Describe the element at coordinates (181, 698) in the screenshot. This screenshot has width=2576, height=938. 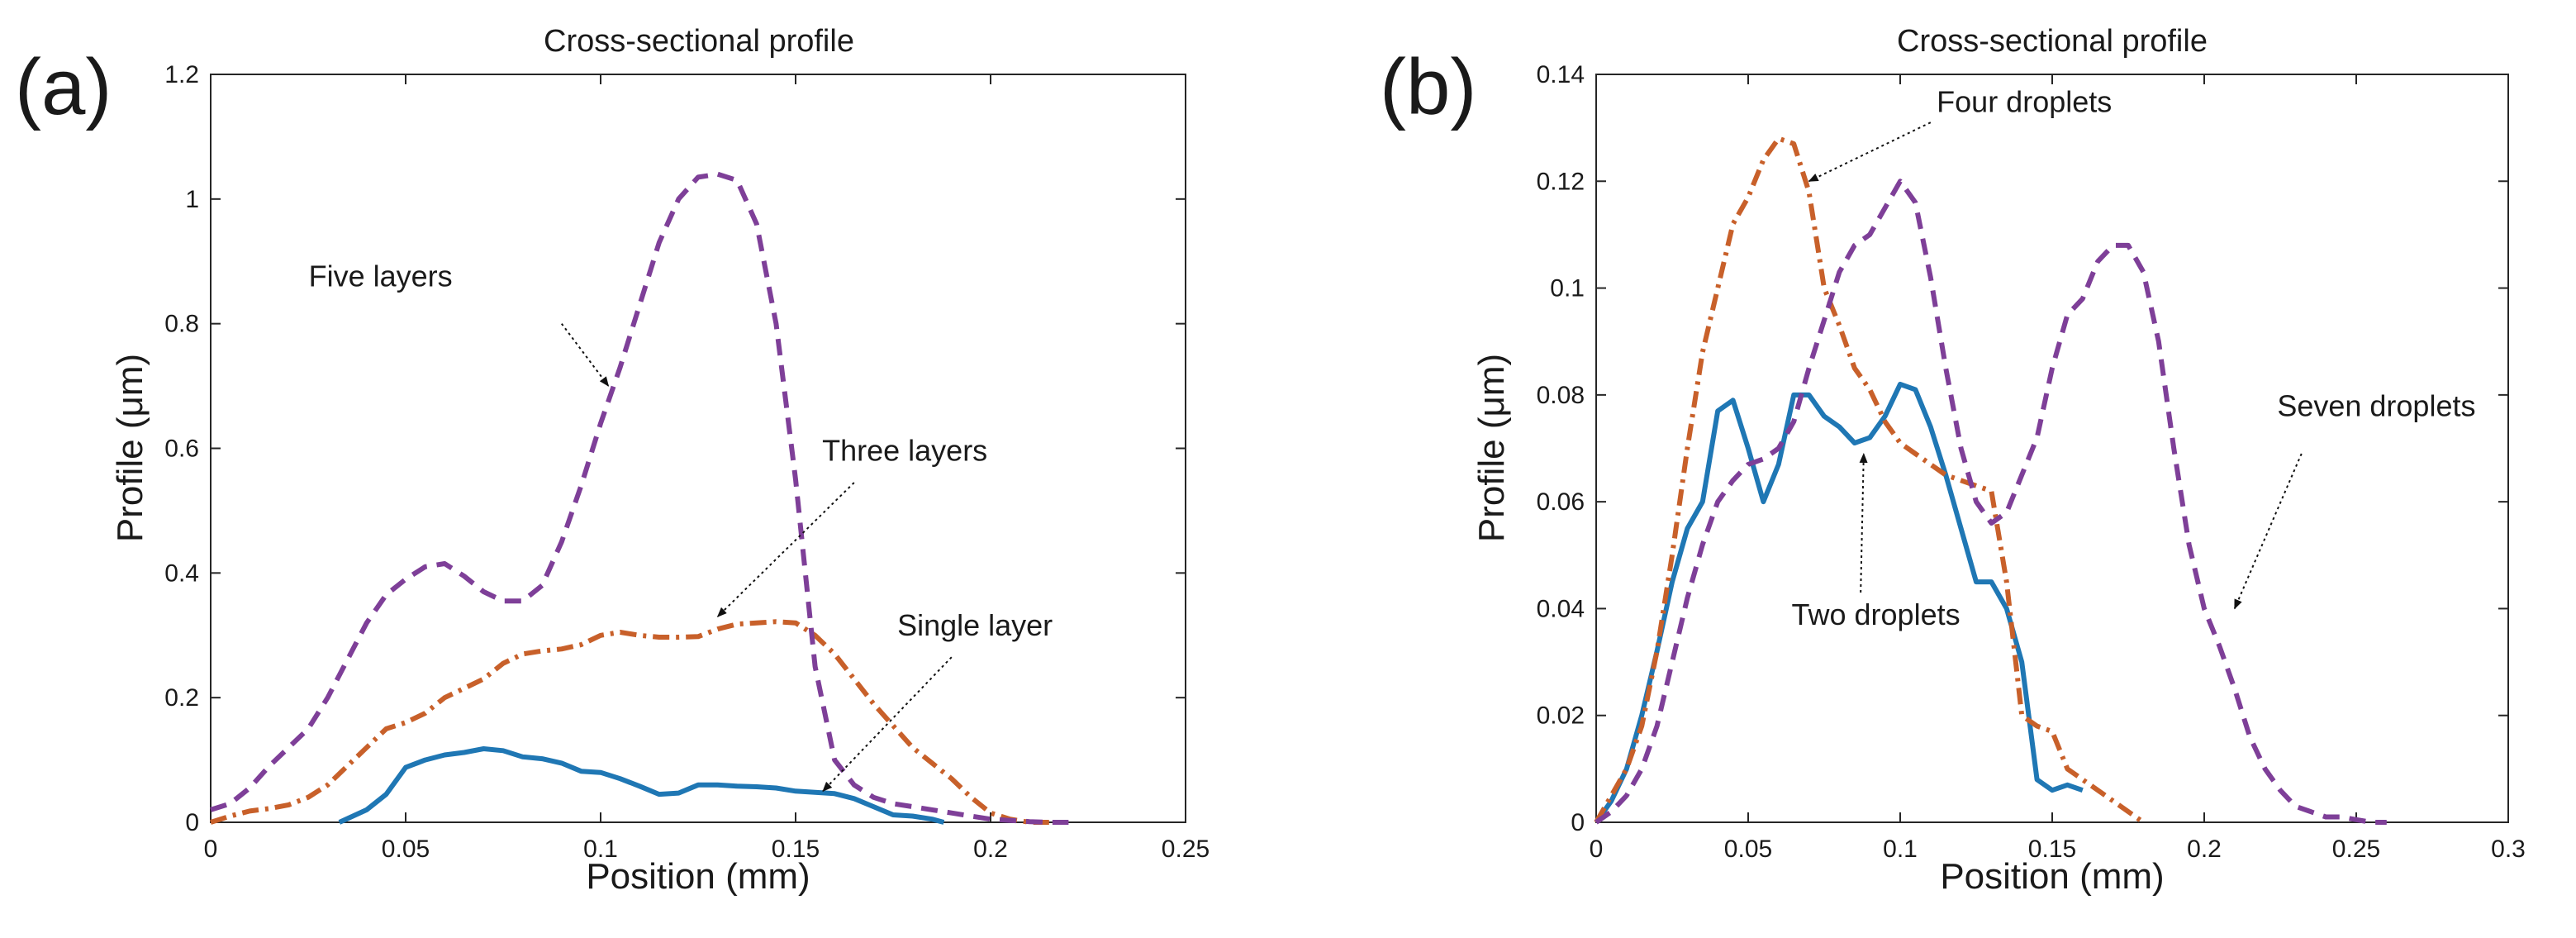
I see `y-tick-label: 0.2` at that location.